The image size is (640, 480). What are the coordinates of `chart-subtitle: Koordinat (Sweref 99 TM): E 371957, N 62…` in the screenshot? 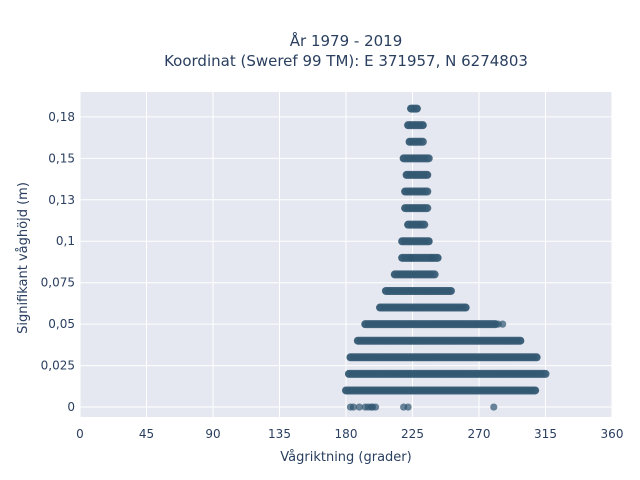 It's located at (346, 61).